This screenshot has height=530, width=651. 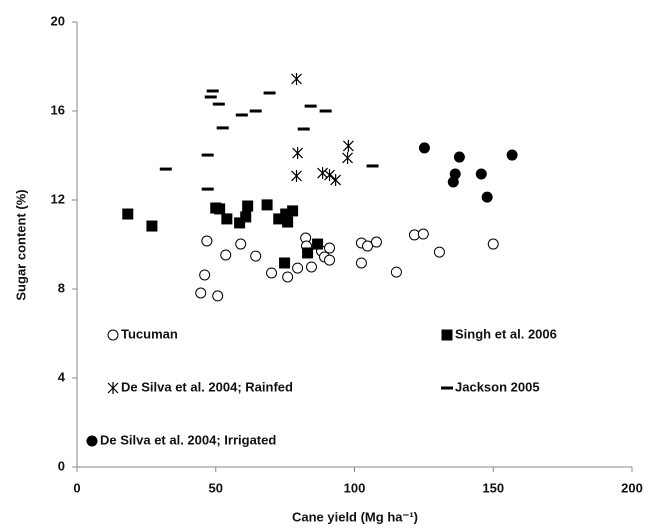 What do you see at coordinates (58, 198) in the screenshot?
I see `y-tick-label: 12` at bounding box center [58, 198].